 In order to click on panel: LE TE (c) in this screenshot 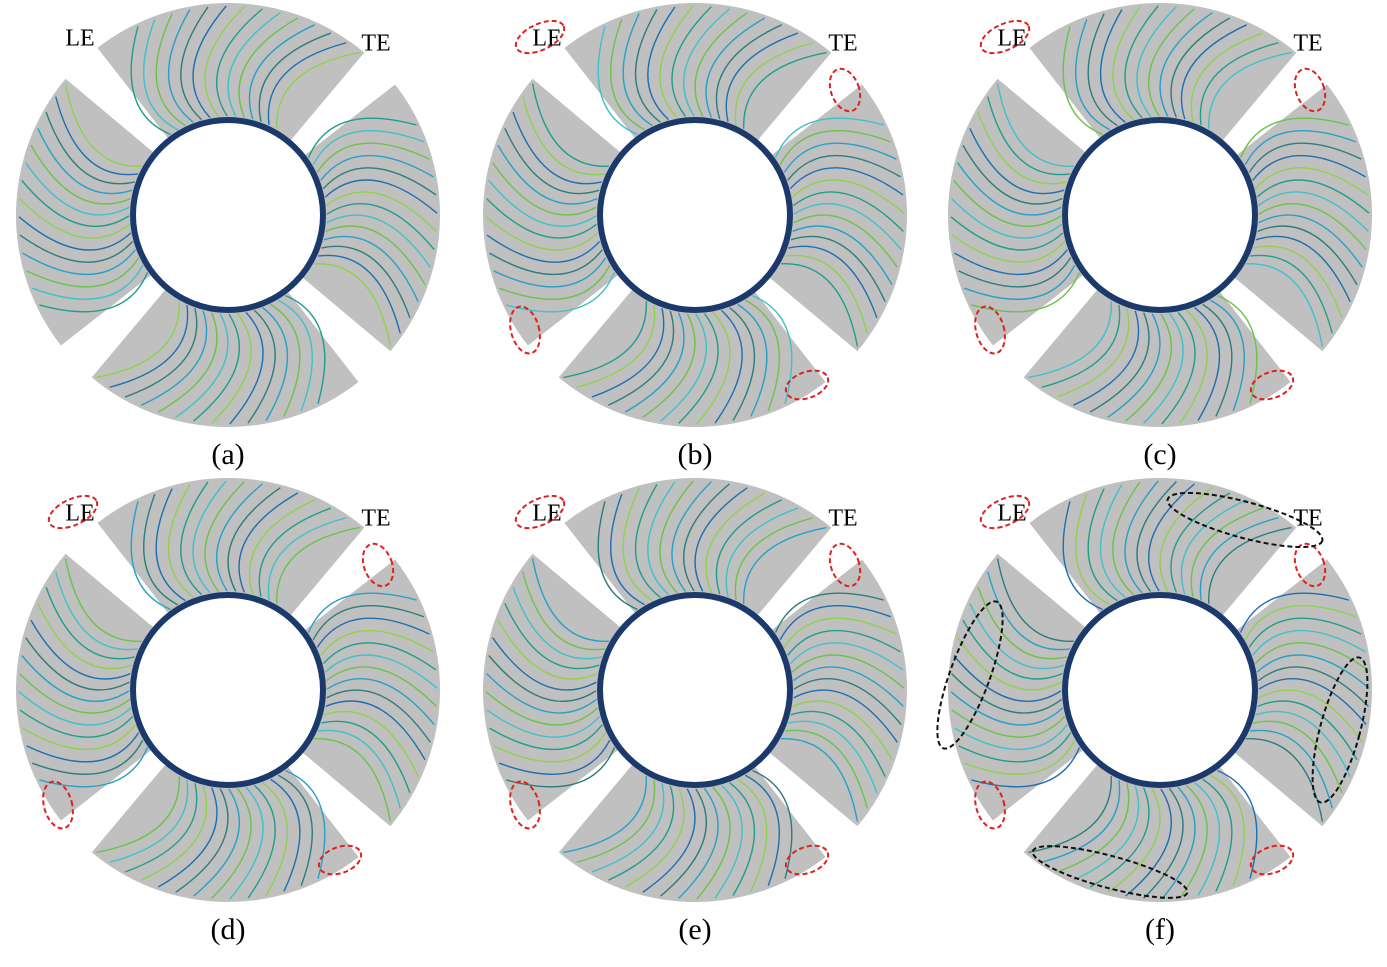, I will do `click(1160, 237)`.